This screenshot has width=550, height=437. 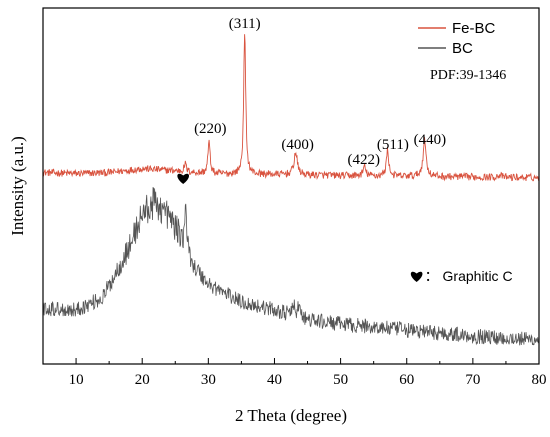 What do you see at coordinates (539, 380) in the screenshot?
I see `x-tick-label: 80` at bounding box center [539, 380].